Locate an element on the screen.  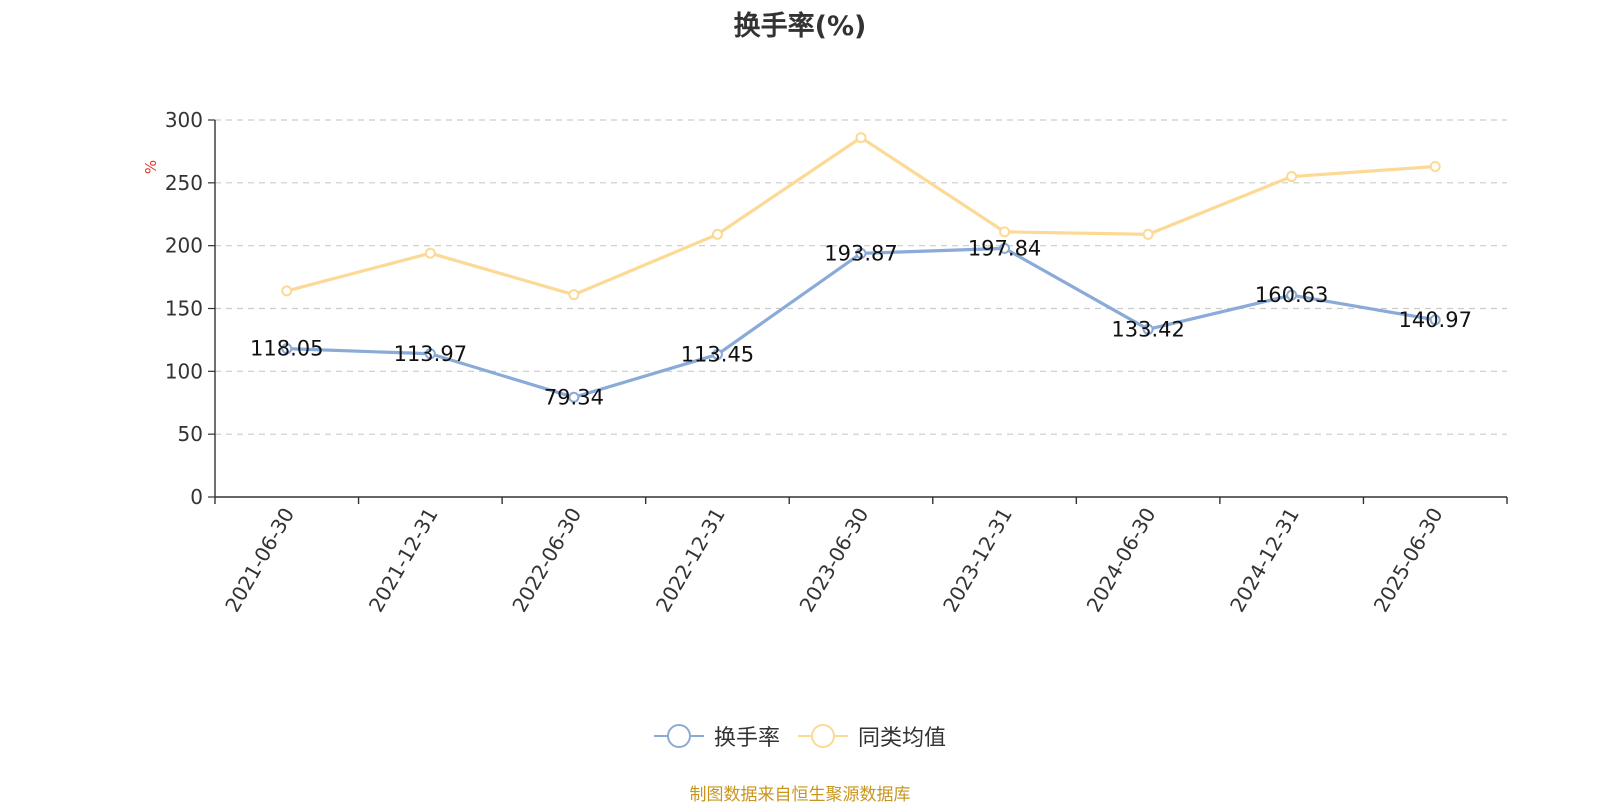
chart-title: 换手率(%) is located at coordinates (800, 26).